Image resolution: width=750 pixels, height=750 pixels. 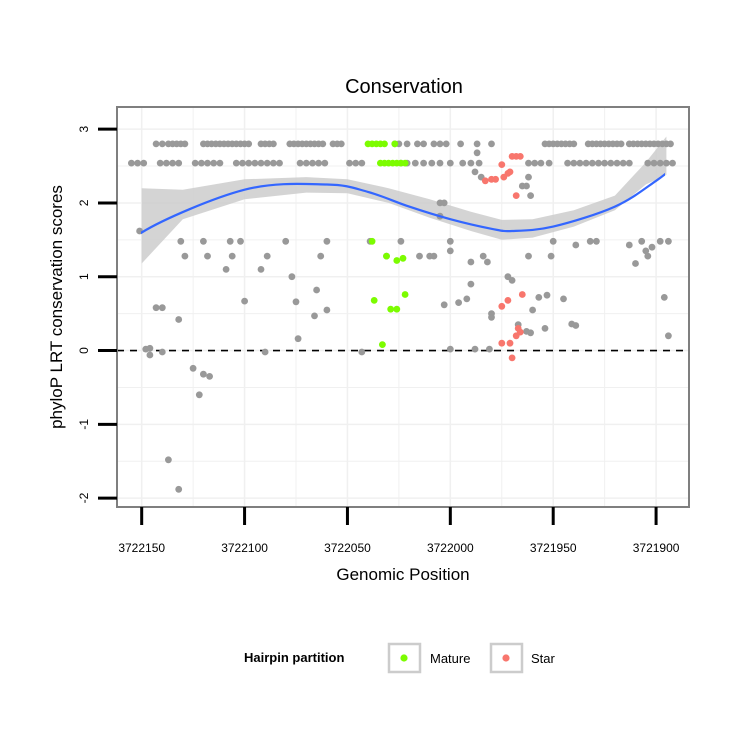 I want to click on y-axis-ticks: -2 -1 0 1 2 3, so click(x=97, y=314).